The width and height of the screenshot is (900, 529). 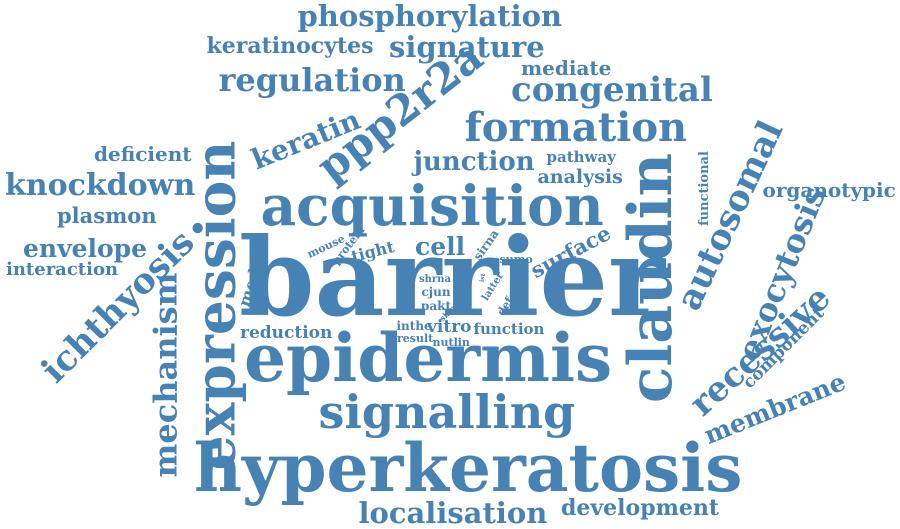 What do you see at coordinates (576, 127) in the screenshot?
I see `word-formation: formation` at bounding box center [576, 127].